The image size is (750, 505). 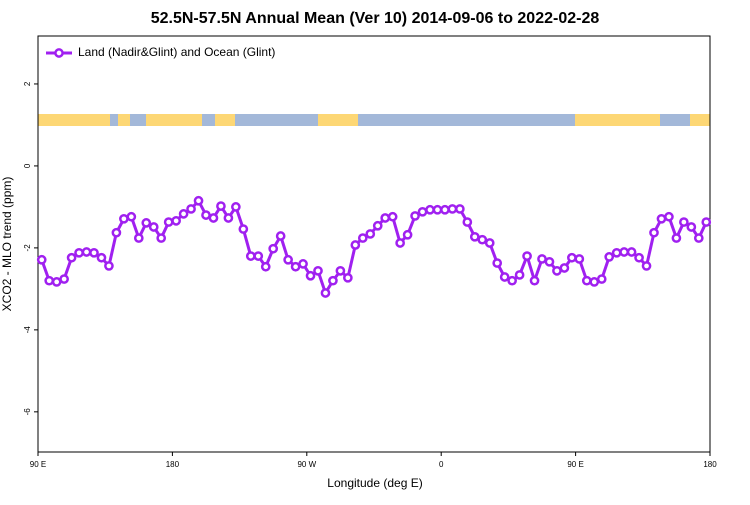 What do you see at coordinates (27, 165) in the screenshot?
I see `y-tick-label: 0` at bounding box center [27, 165].